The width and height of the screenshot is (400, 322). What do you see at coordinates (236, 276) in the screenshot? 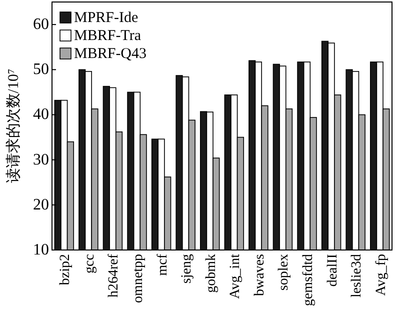
I see `x-tick-label: Avg_int` at bounding box center [236, 276].